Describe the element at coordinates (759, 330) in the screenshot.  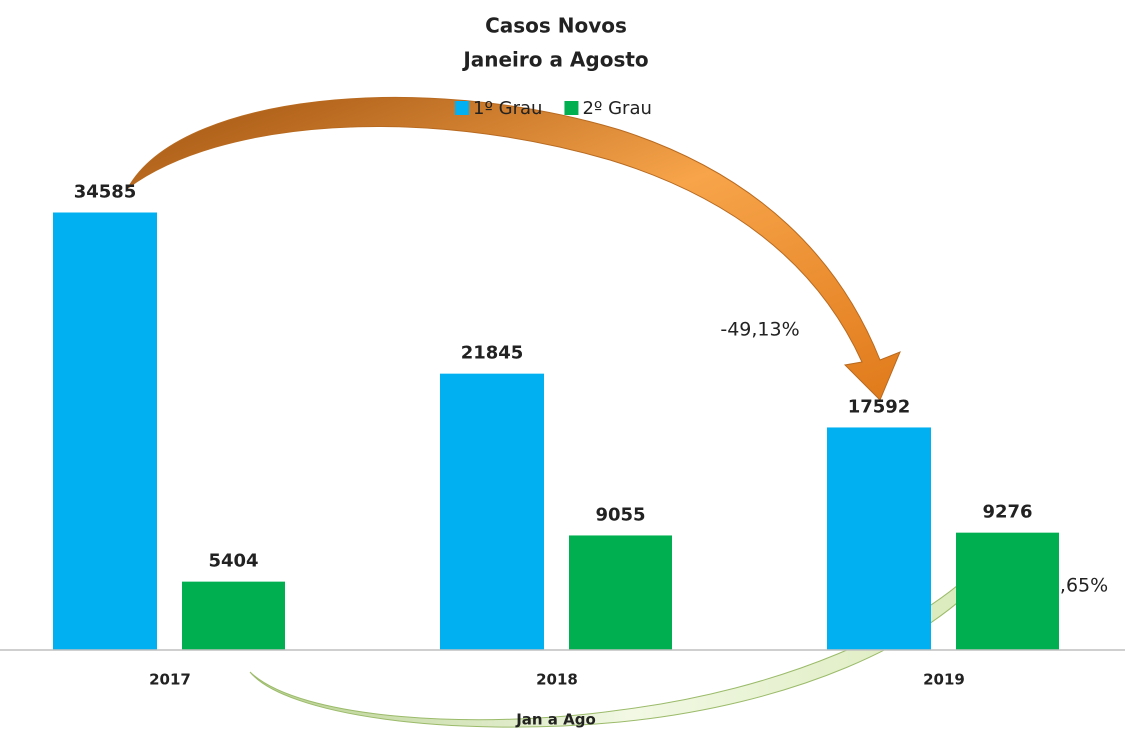
I see `annotation: -49,13%` at that location.